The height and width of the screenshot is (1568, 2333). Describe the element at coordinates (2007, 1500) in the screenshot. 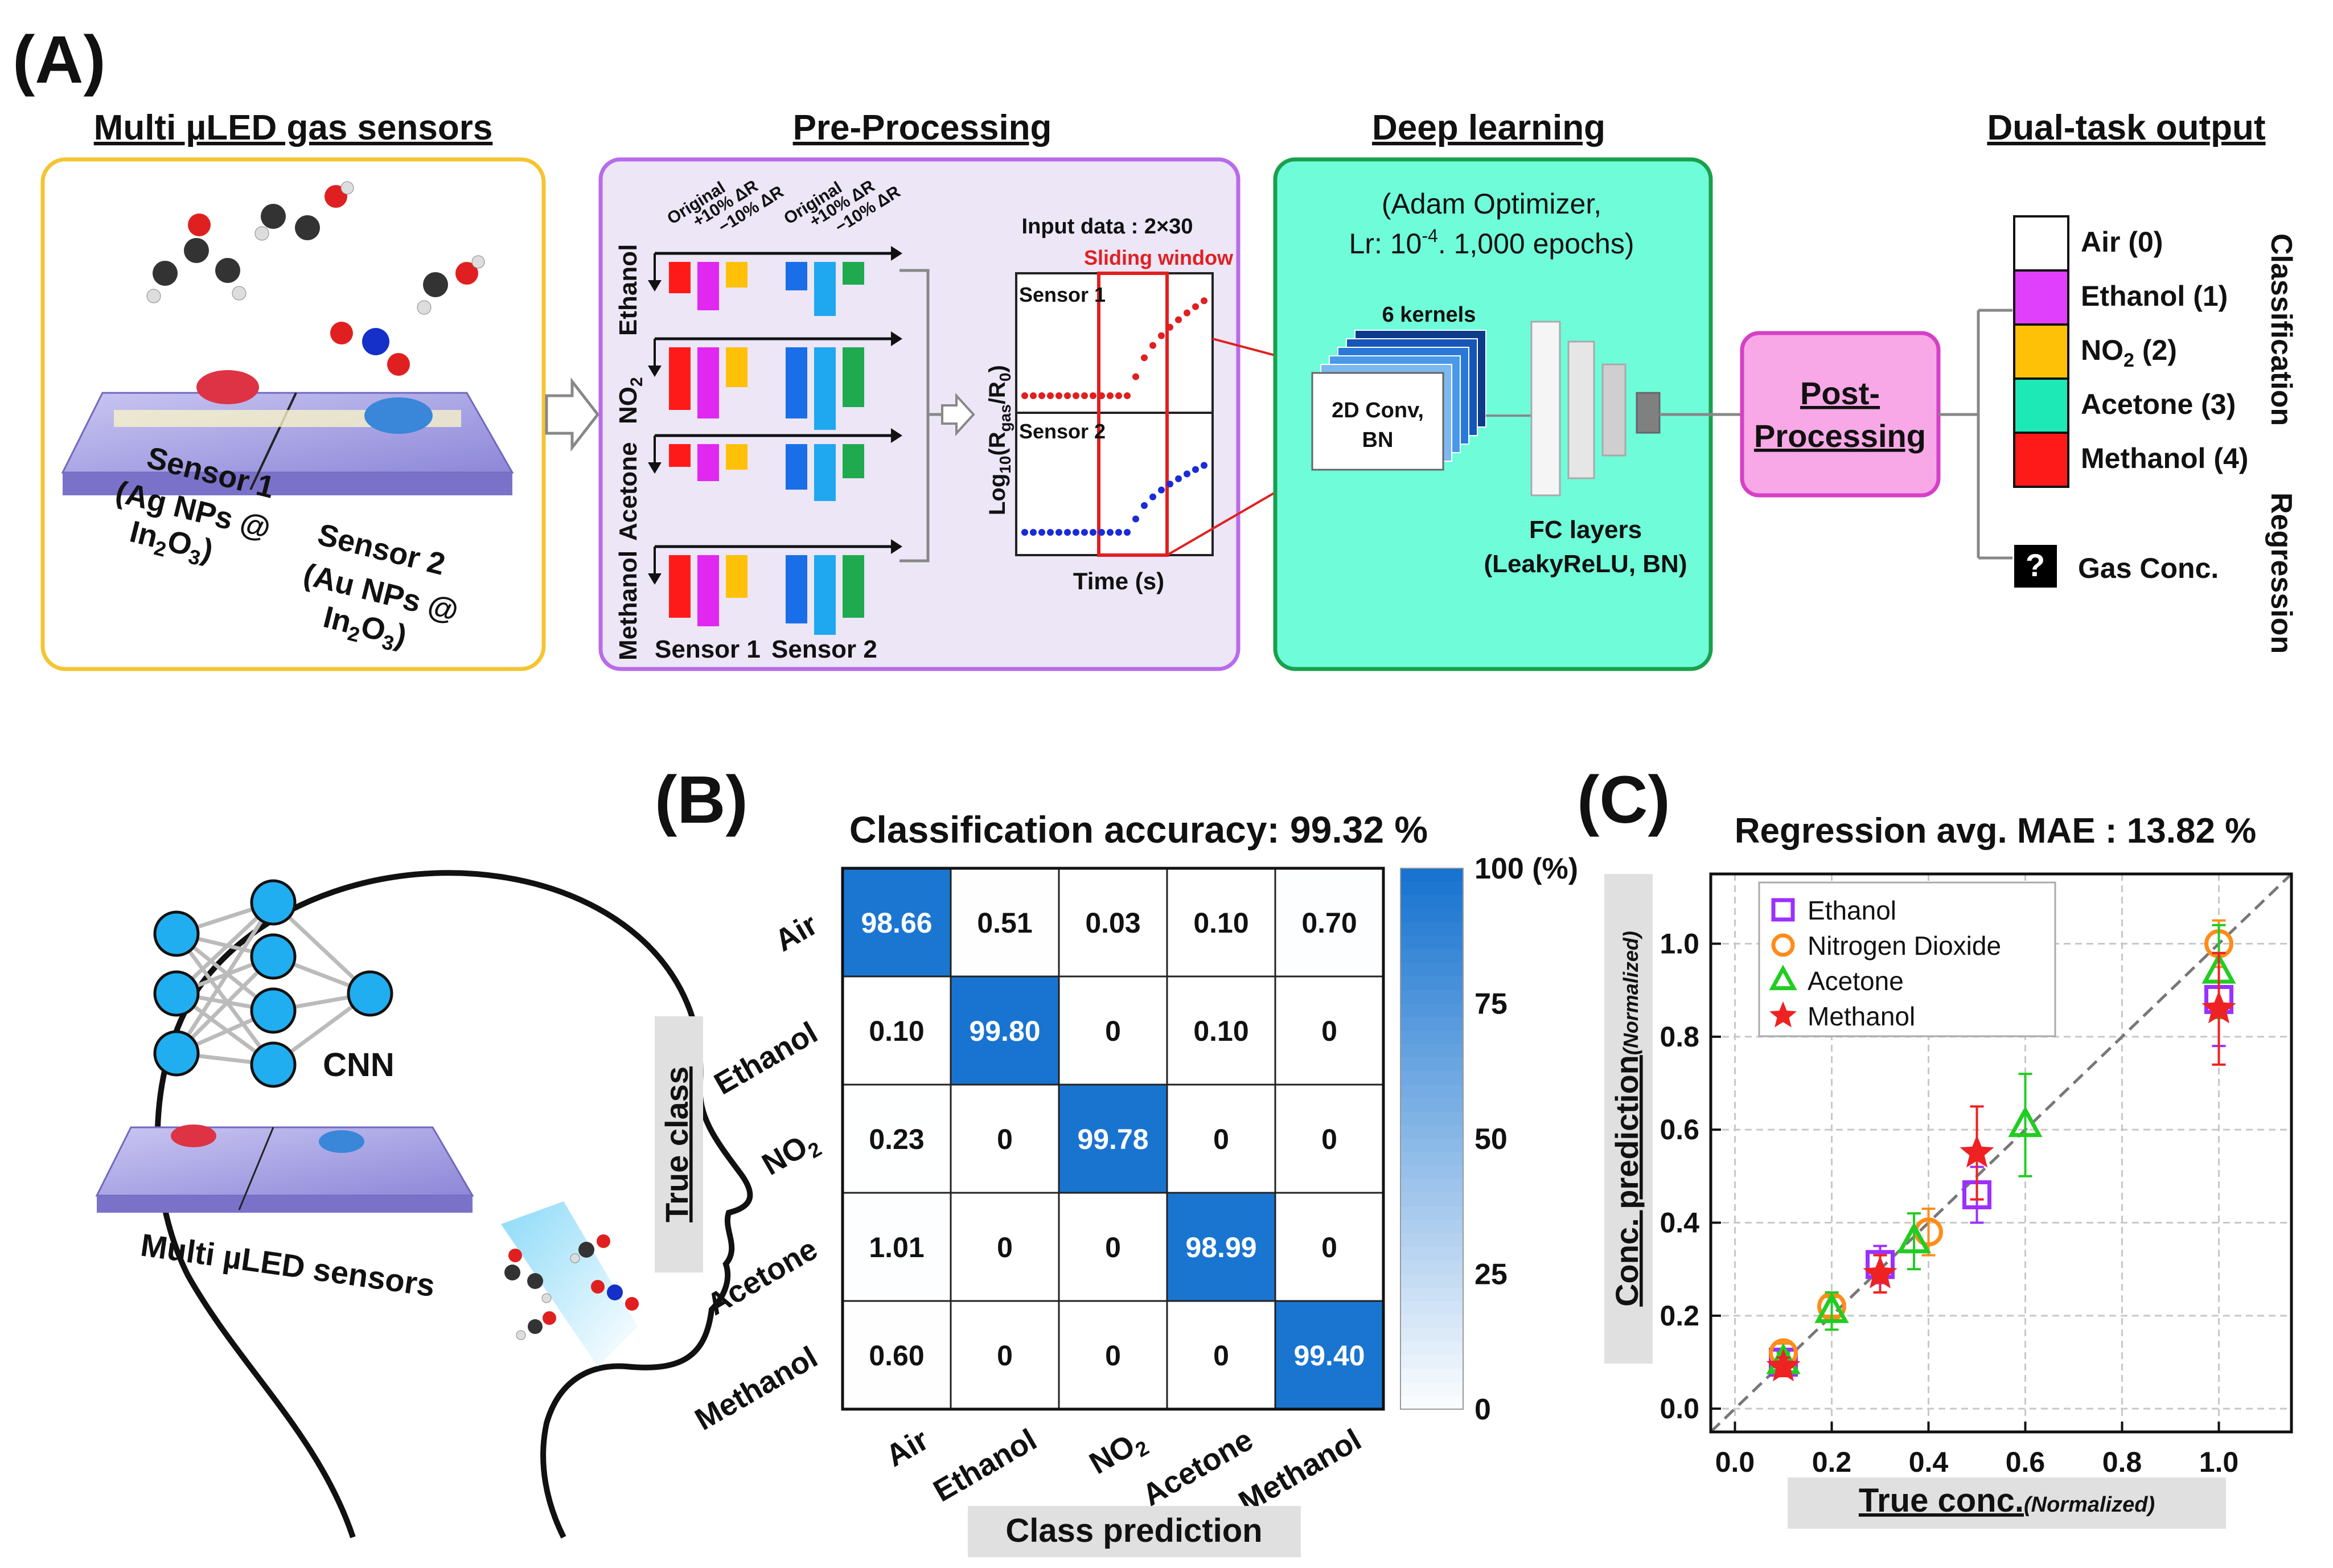

I see `scatter-xlabel: True conc.(Normalized)` at that location.